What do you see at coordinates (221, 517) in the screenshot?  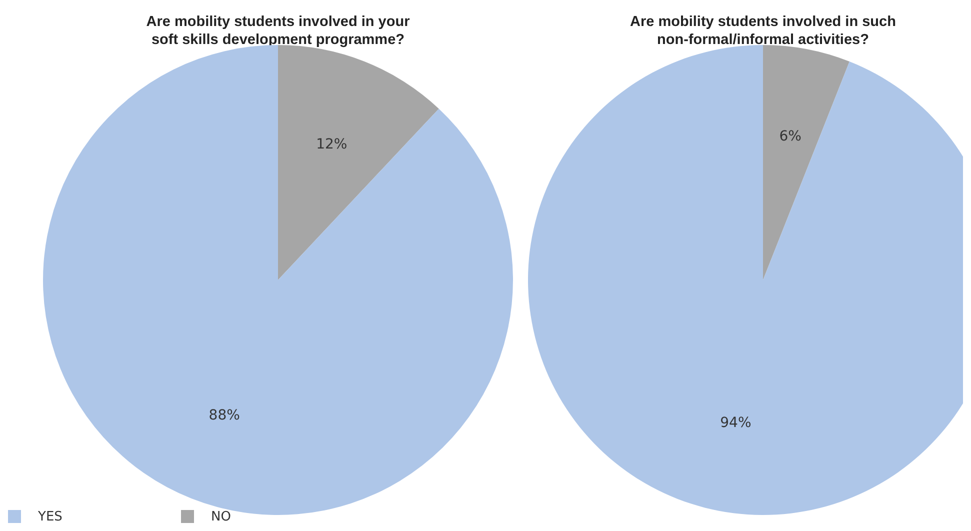 I see `legend-label: NO` at bounding box center [221, 517].